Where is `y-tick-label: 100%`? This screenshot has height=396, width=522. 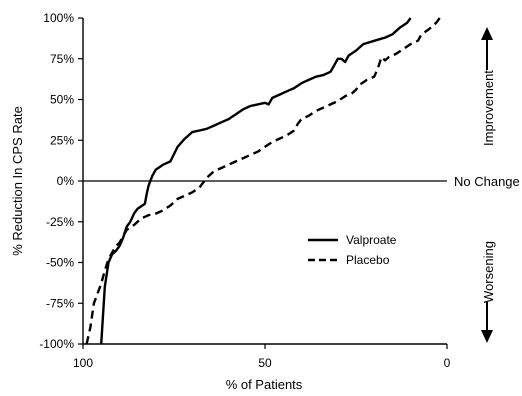
y-tick-label: 100% is located at coordinates (58, 18).